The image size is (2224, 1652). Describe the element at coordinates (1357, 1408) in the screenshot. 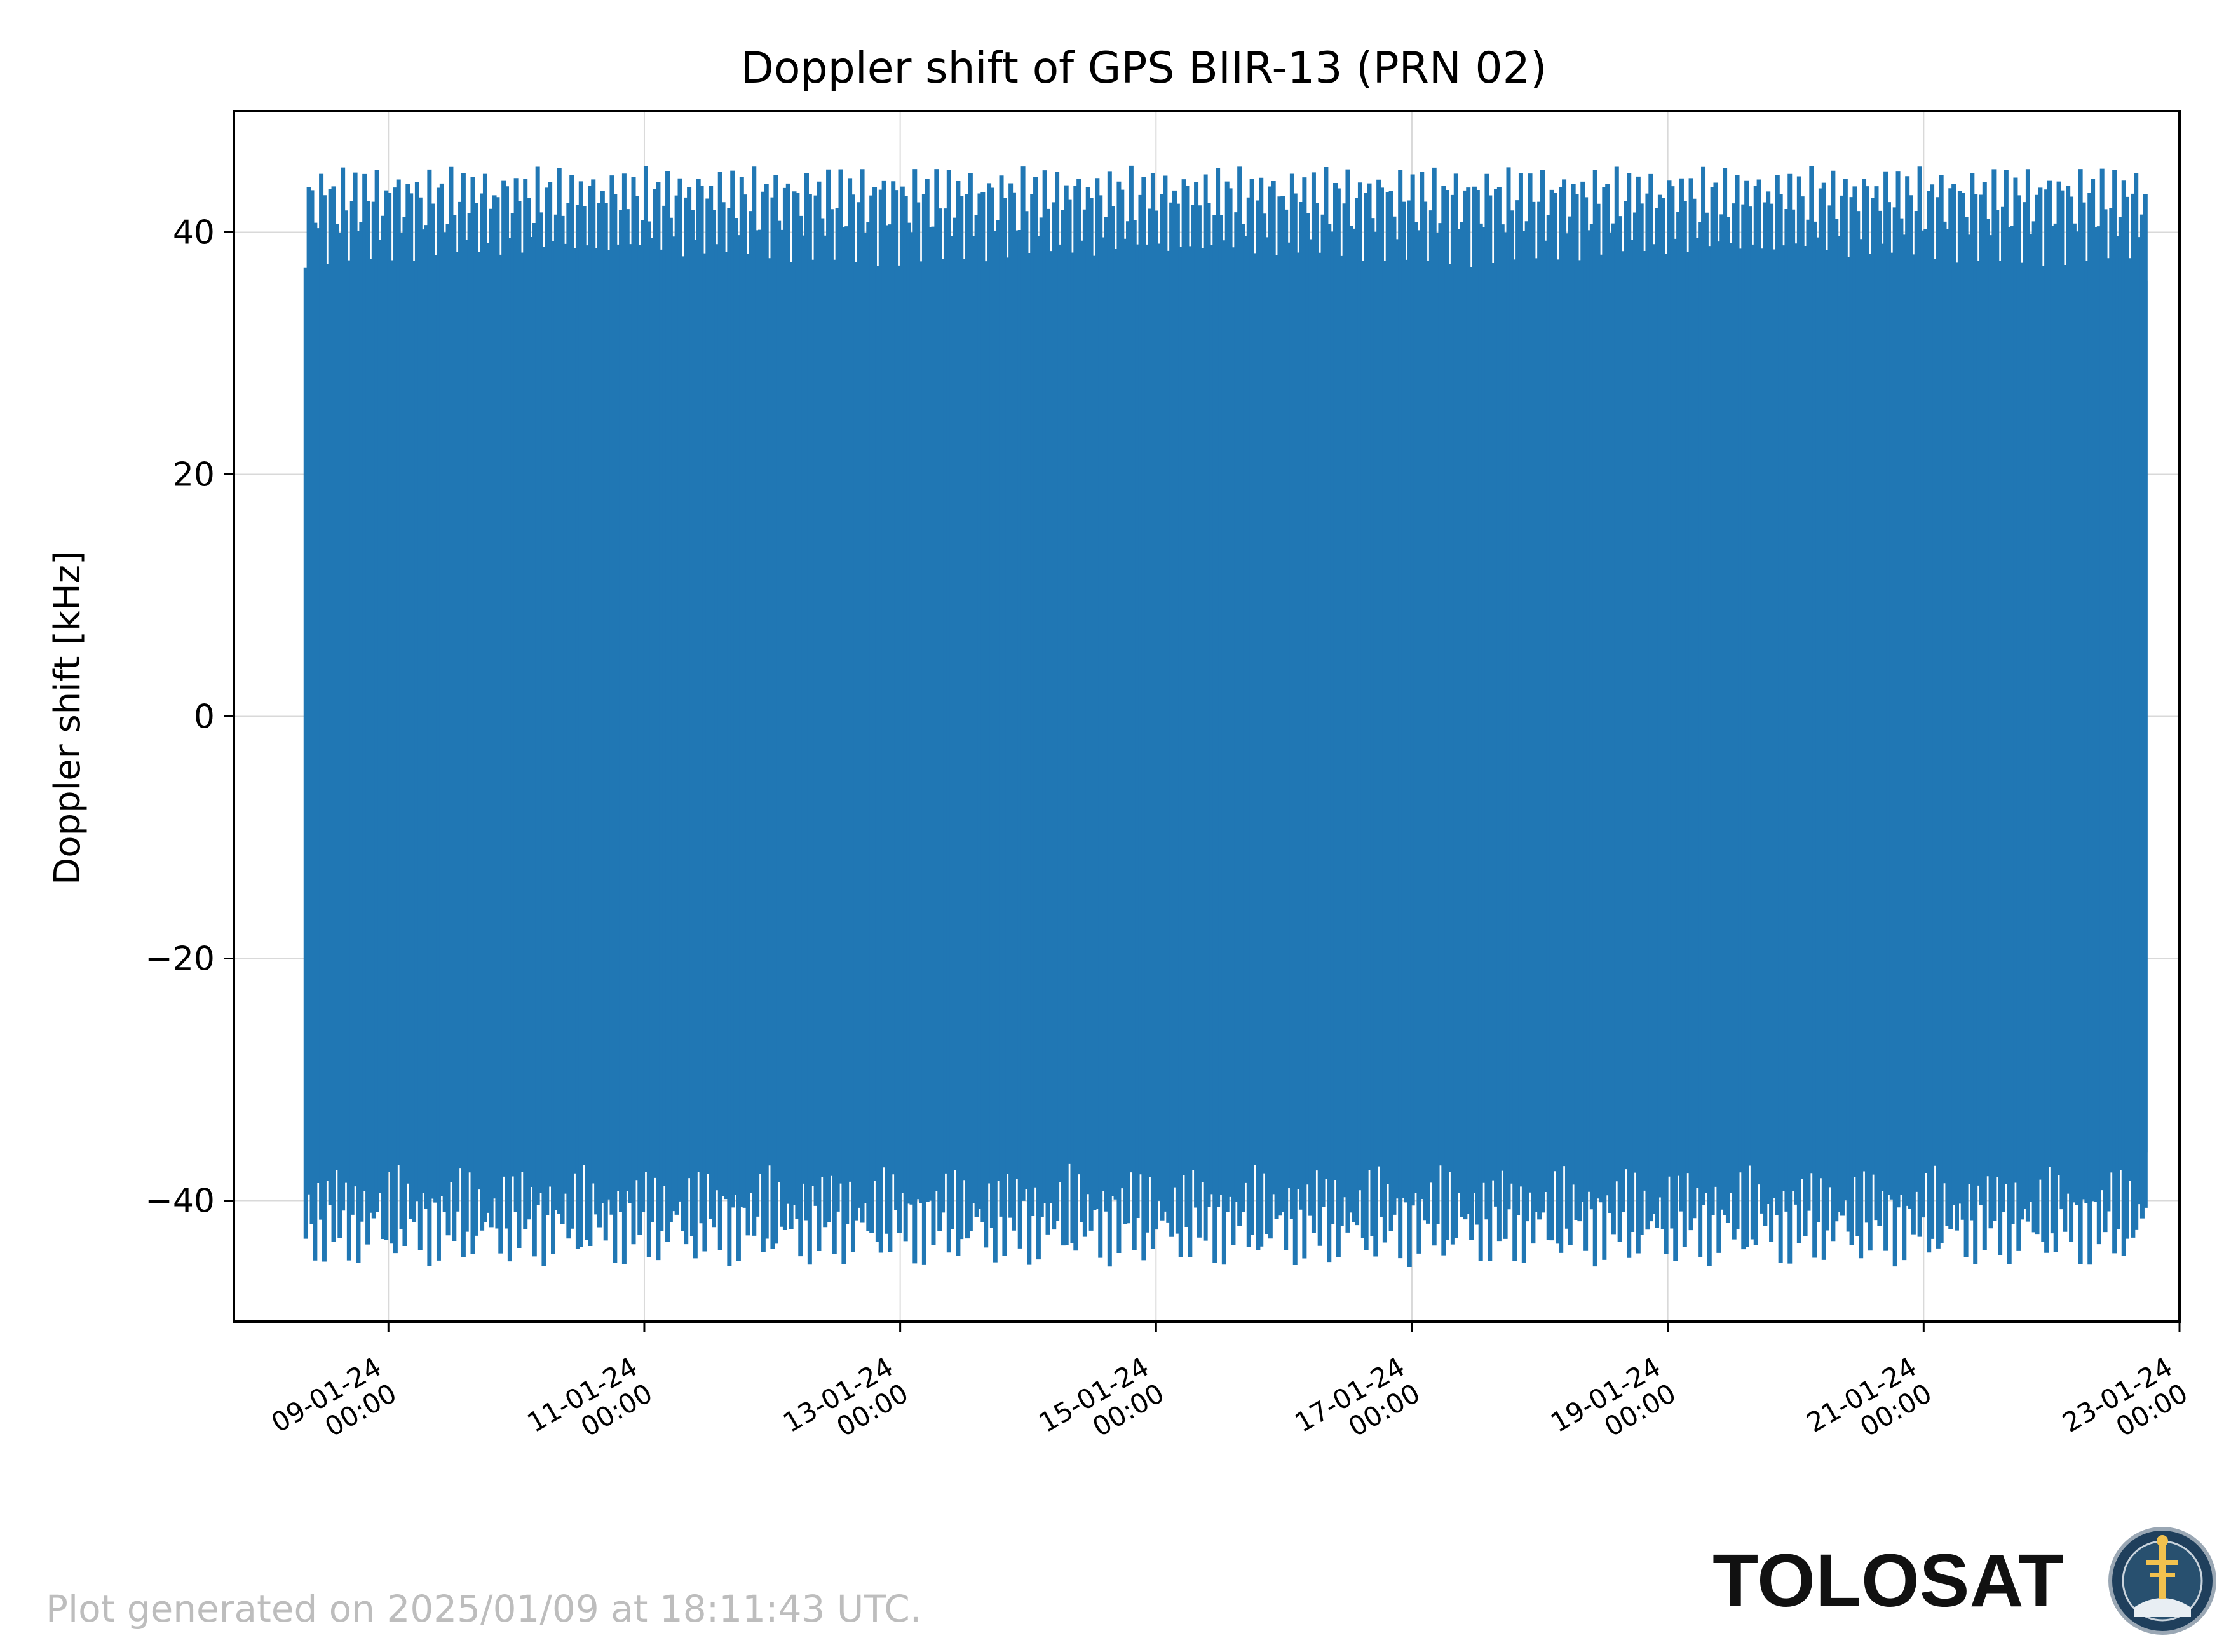

I see `x-tick-label: 17-01-2400:00` at that location.